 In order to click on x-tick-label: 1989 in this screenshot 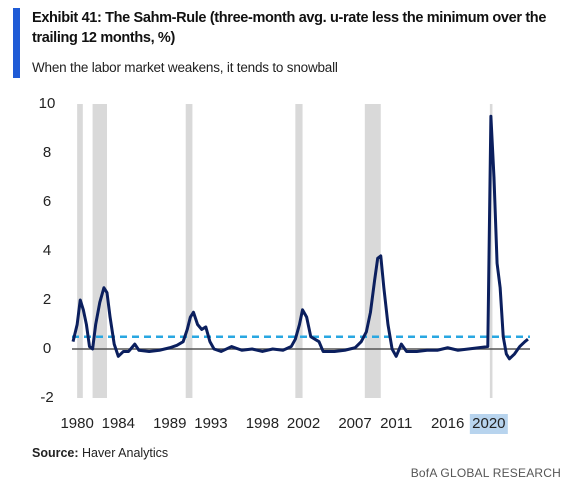, I will do `click(169, 423)`.